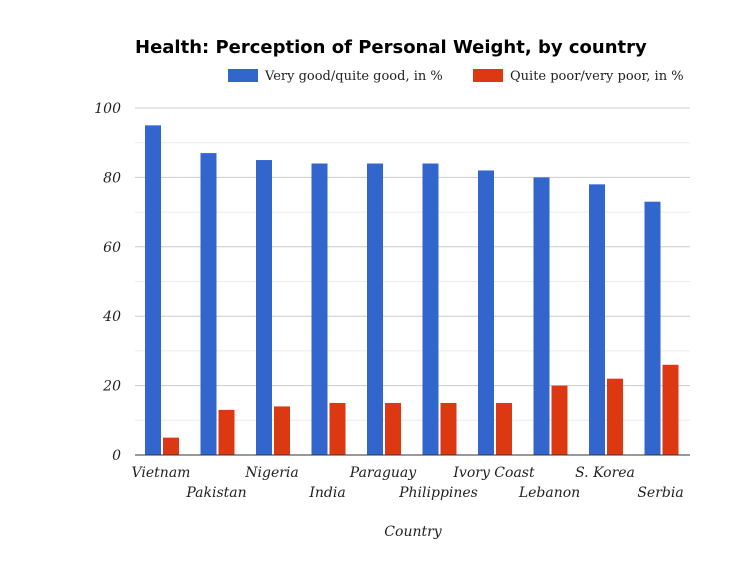  What do you see at coordinates (597, 76) in the screenshot?
I see `legend-label: Quite poor/very poor, in %` at bounding box center [597, 76].